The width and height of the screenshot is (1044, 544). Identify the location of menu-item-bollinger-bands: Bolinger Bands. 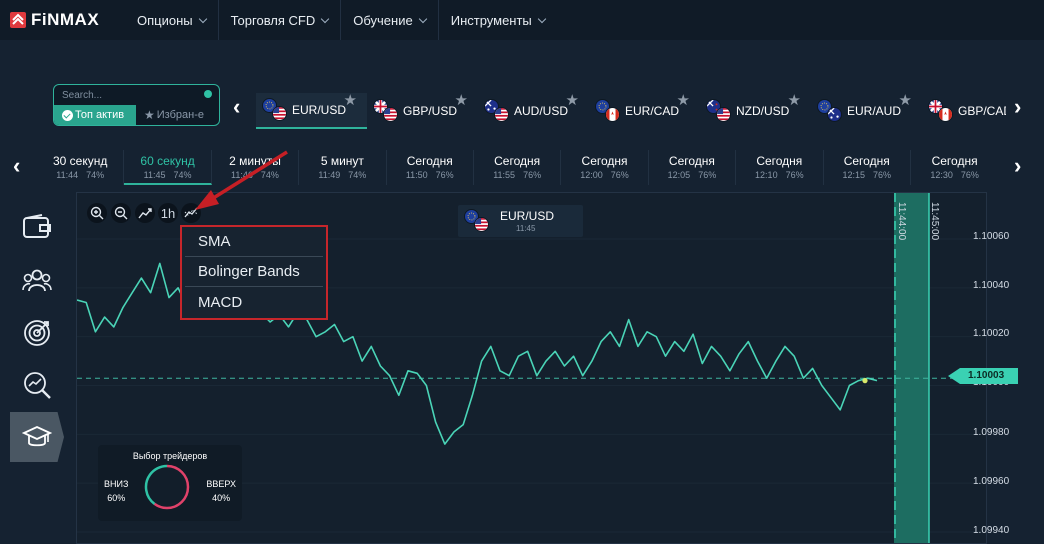
(254, 272).